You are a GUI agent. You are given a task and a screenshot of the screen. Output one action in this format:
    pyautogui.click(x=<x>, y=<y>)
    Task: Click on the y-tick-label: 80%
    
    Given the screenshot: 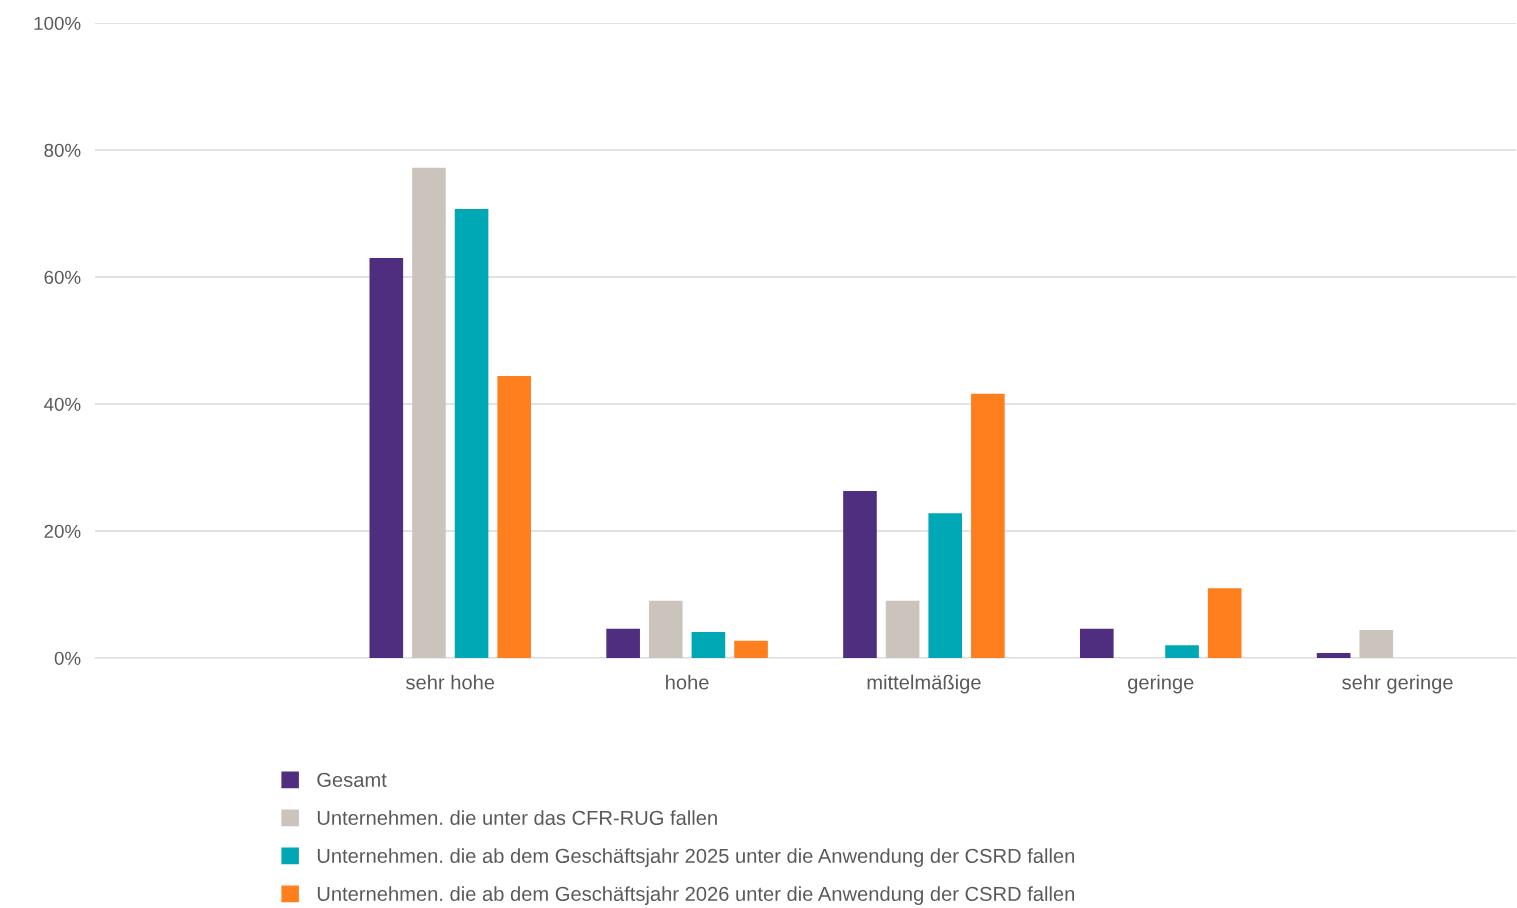 What is the action you would take?
    pyautogui.click(x=62, y=150)
    